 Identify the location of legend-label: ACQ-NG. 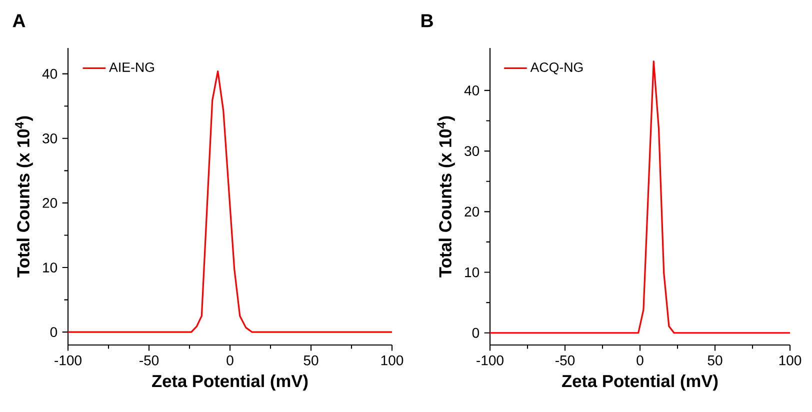
(556, 68).